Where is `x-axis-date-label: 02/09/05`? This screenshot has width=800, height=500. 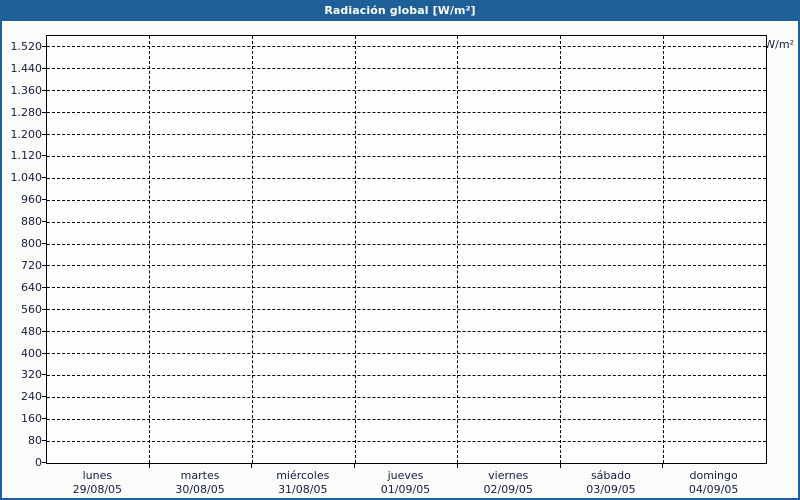 x-axis-date-label: 02/09/05 is located at coordinates (508, 489).